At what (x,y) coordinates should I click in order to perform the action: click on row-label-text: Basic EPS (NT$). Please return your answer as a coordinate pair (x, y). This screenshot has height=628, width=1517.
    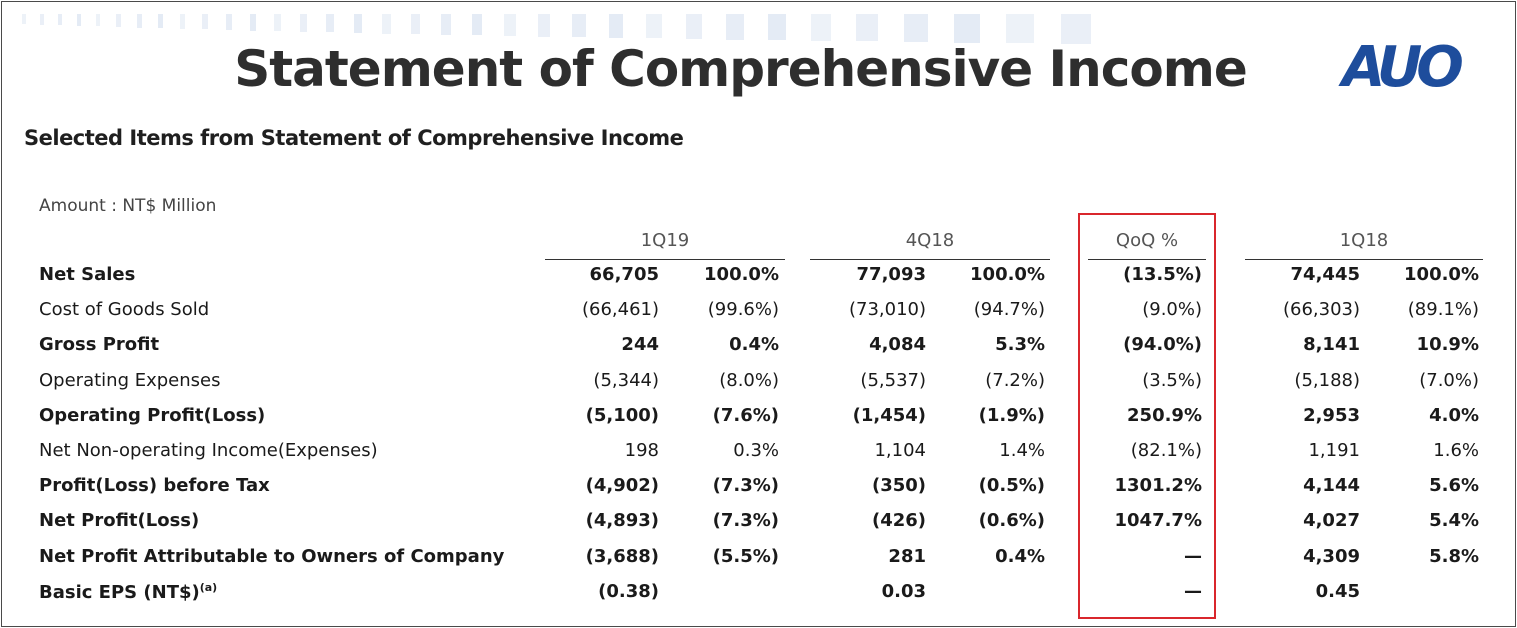
    Looking at the image, I should click on (119, 592).